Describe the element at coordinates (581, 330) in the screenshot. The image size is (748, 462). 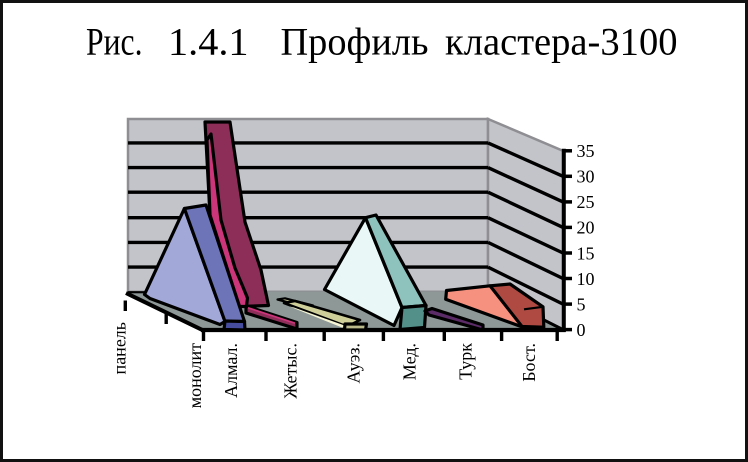
I see `svg-text: 0` at that location.